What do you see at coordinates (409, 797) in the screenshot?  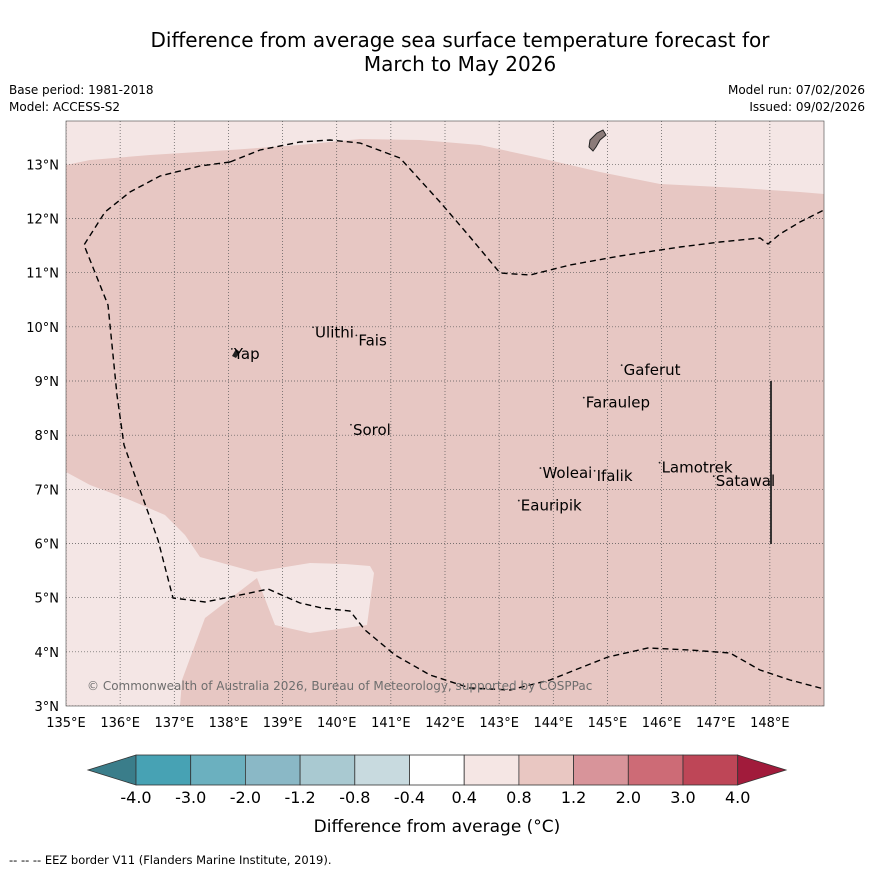 I see `colorbar-tick: -0.4` at bounding box center [409, 797].